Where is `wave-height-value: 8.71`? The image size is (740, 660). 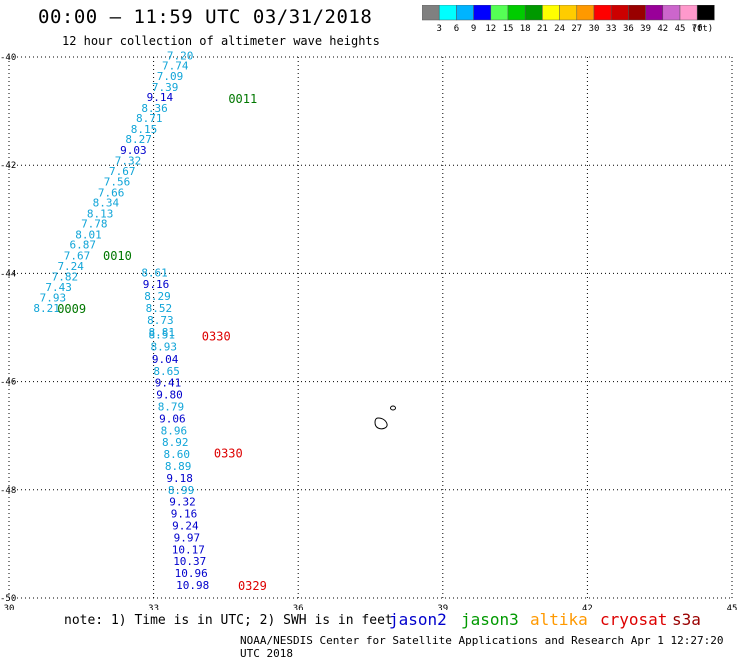 wave-height-value: 8.71 is located at coordinates (149, 118).